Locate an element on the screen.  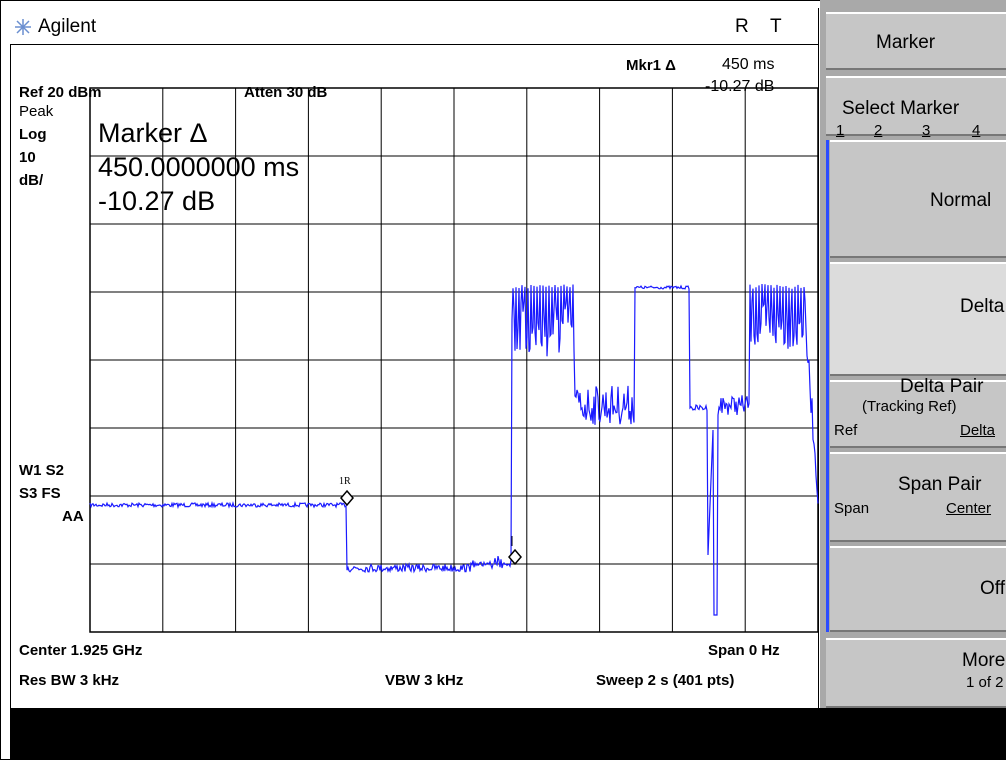
softkey-label: Delta is located at coordinates (982, 306).